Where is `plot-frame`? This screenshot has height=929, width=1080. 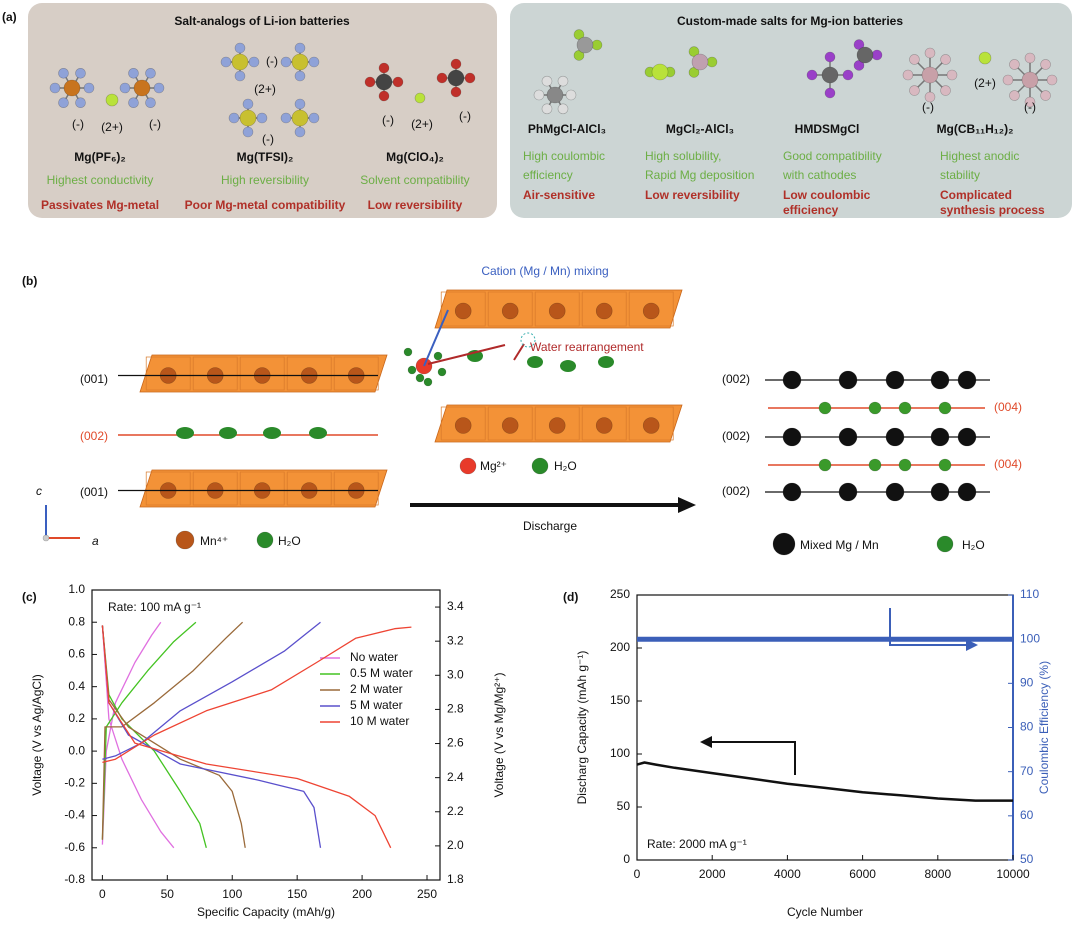
plot-frame is located at coordinates (266, 735).